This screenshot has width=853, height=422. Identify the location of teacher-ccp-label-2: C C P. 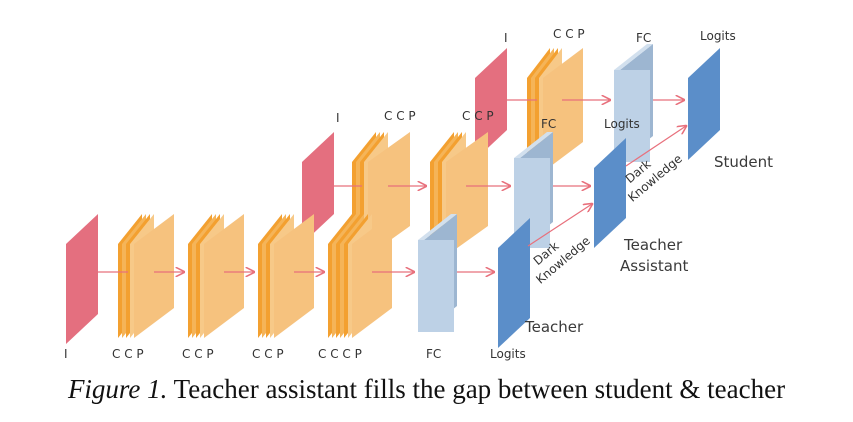
(198, 354).